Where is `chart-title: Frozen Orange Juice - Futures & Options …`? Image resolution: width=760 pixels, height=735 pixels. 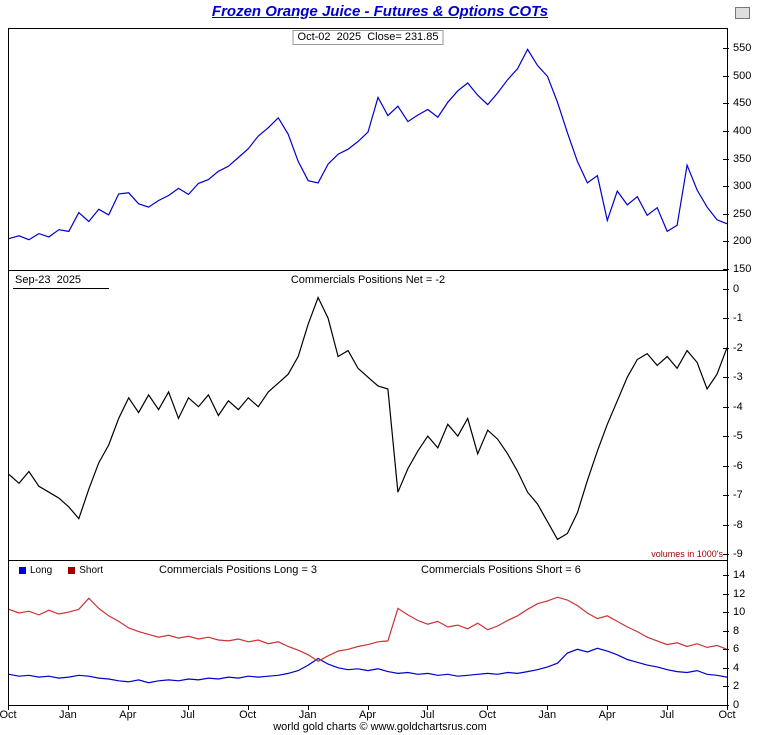
chart-title: Frozen Orange Juice - Futures & Options … is located at coordinates (380, 11).